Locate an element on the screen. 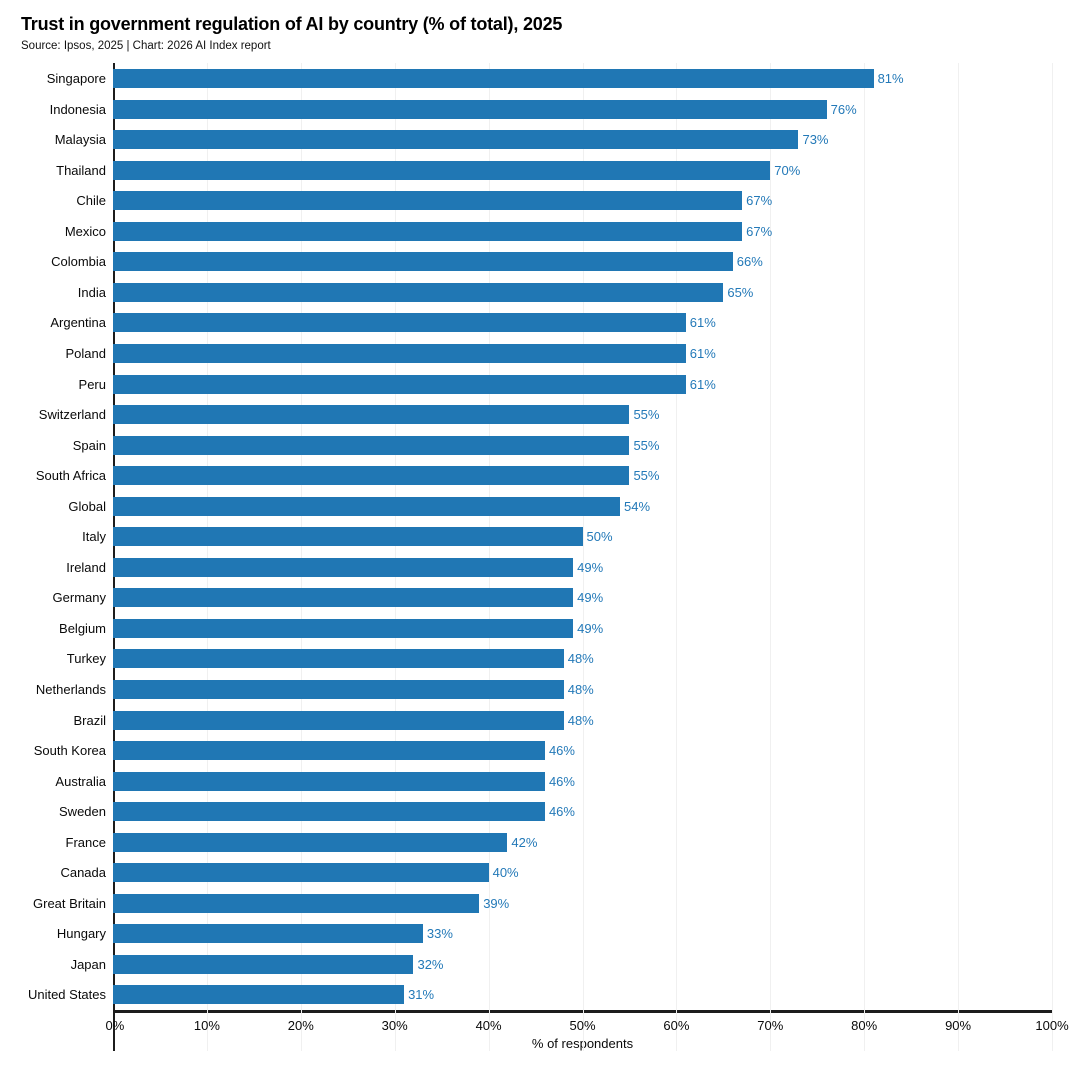 Image resolution: width=1080 pixels, height=1068 pixels. bar-row: Great Britain 39% is located at coordinates (536, 903).